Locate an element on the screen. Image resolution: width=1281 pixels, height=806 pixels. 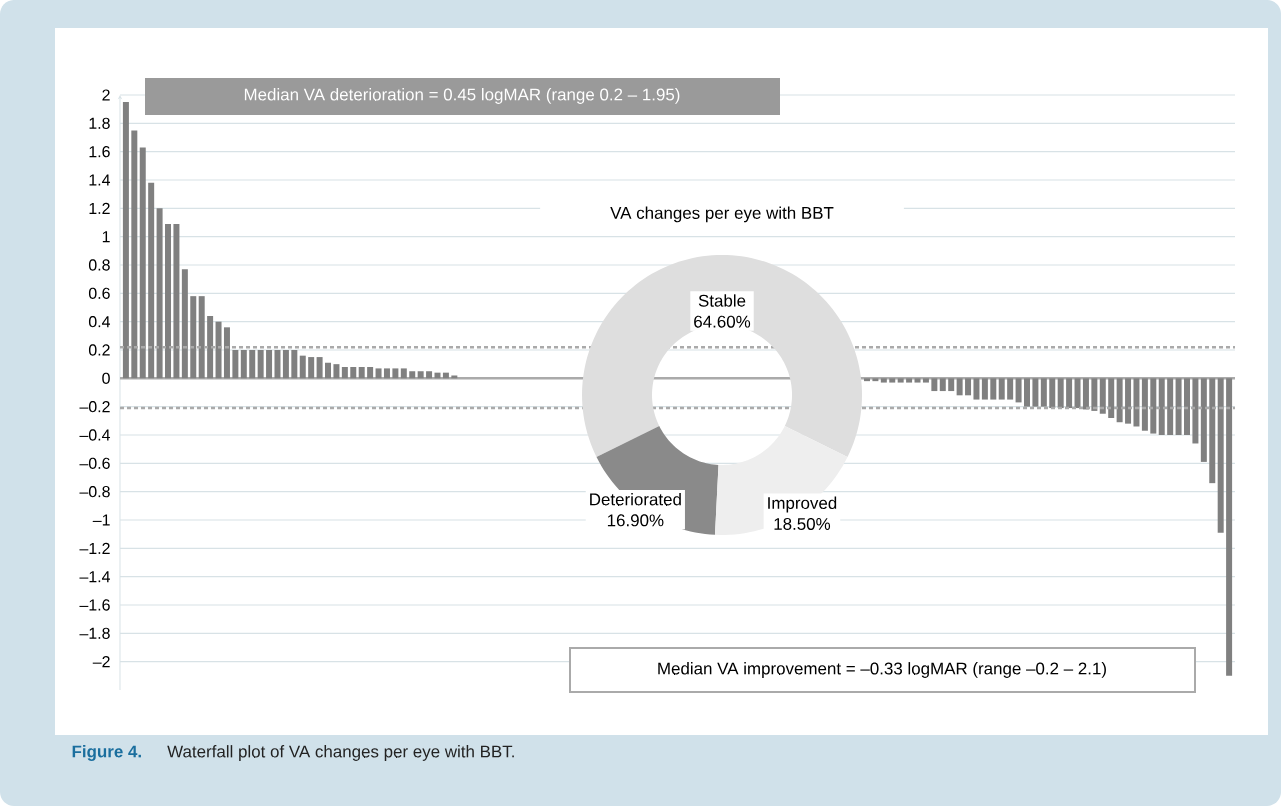
caption: Figure 4. is located at coordinates (106, 753).